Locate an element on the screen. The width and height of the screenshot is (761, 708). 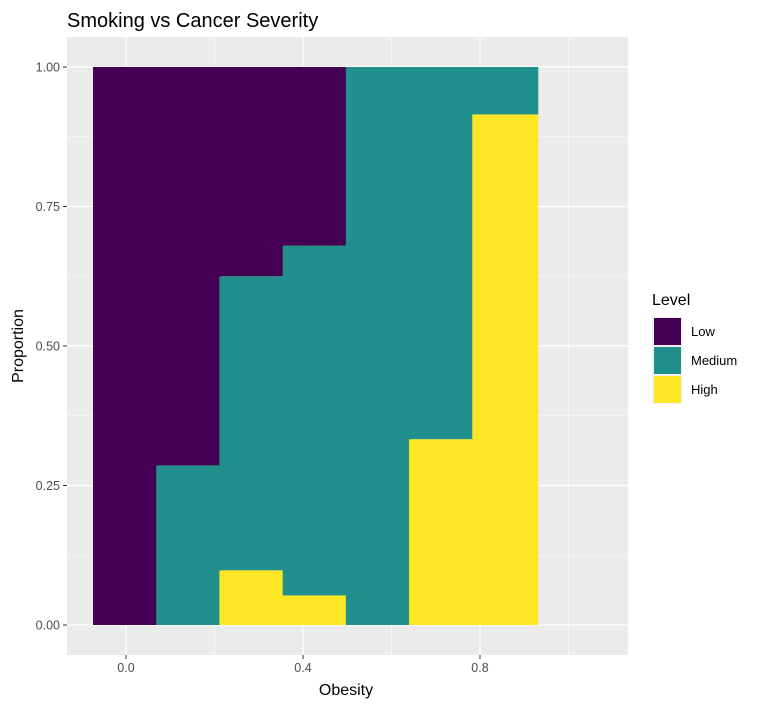
y-tick-label: 0.00 is located at coordinates (48, 626).